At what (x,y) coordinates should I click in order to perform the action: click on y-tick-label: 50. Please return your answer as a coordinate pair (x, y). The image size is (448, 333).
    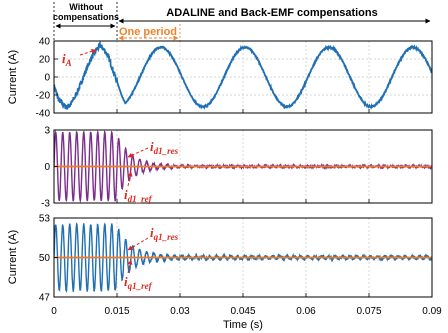
    Looking at the image, I should click on (45, 258).